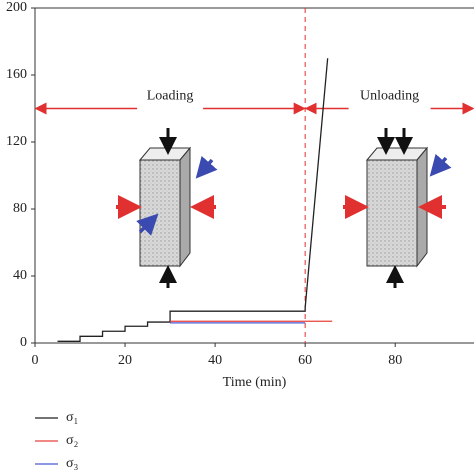 The width and height of the screenshot is (474, 474). I want to click on y-tick-label: 120, so click(16, 141).